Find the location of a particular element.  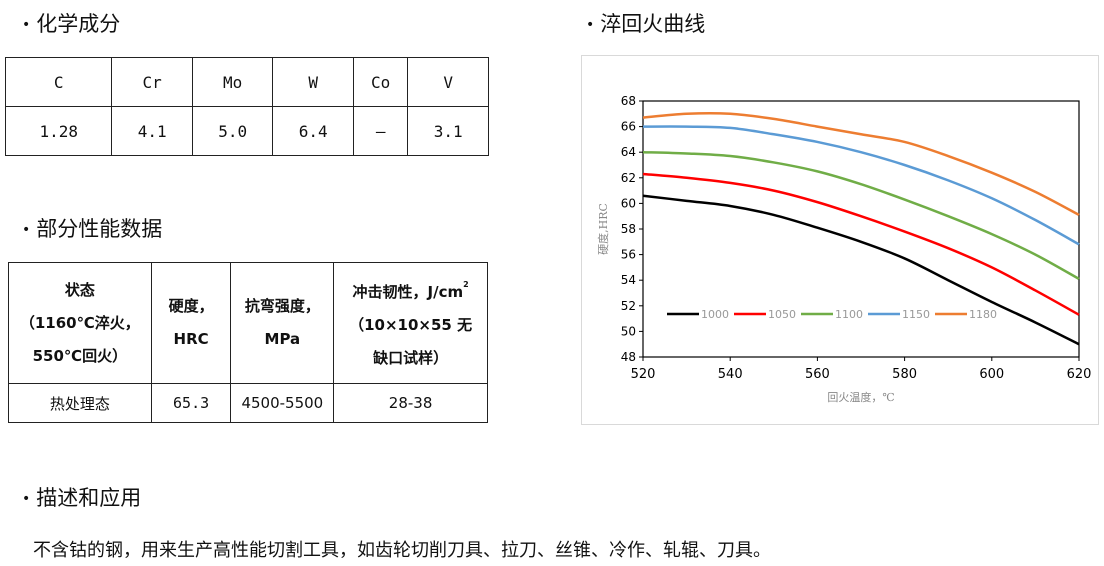

header-impact-line: 冲击韧性，J/cm2 is located at coordinates (410, 290).